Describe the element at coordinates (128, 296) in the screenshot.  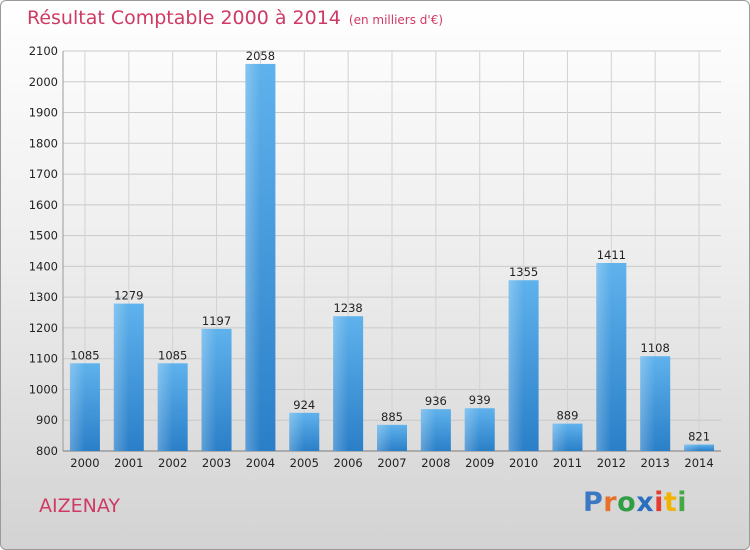
I see `data-label-2001: 1279` at that location.